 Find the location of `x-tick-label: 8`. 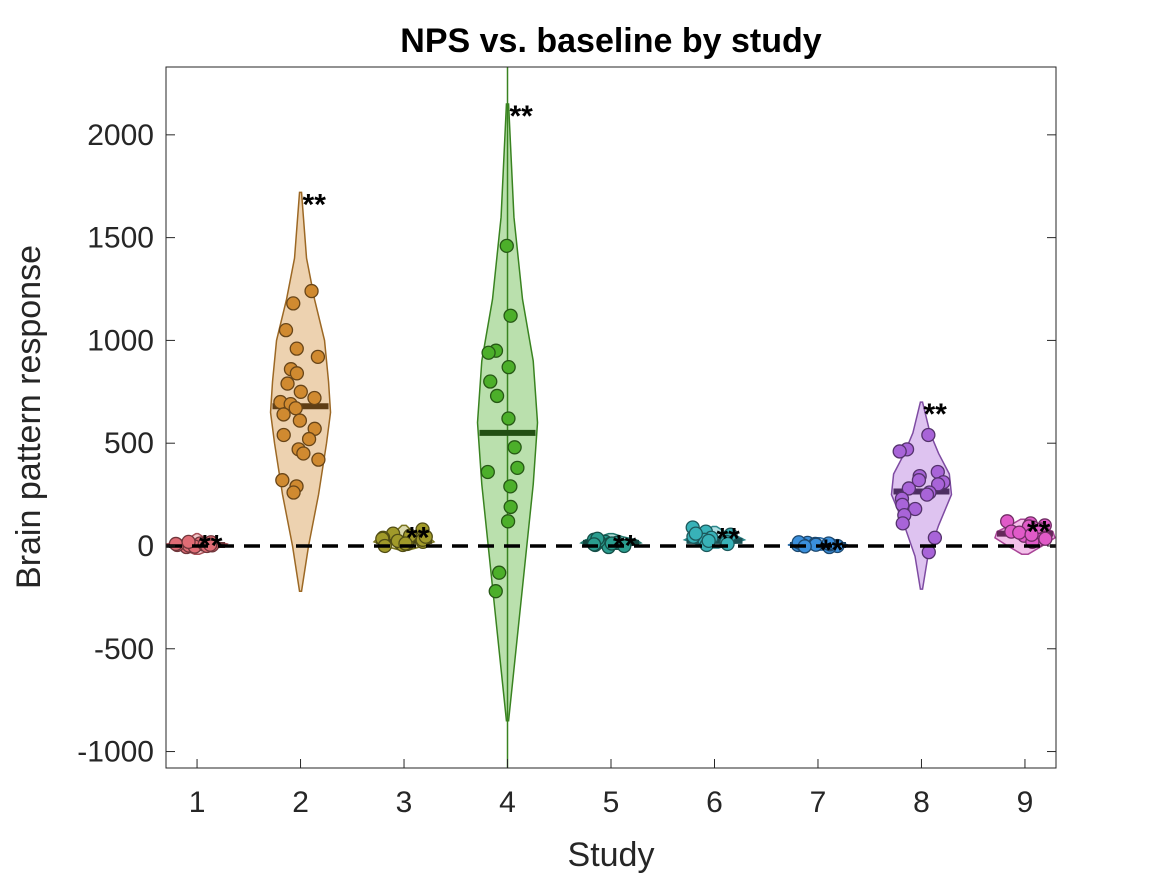

x-tick-label: 8 is located at coordinates (921, 802).